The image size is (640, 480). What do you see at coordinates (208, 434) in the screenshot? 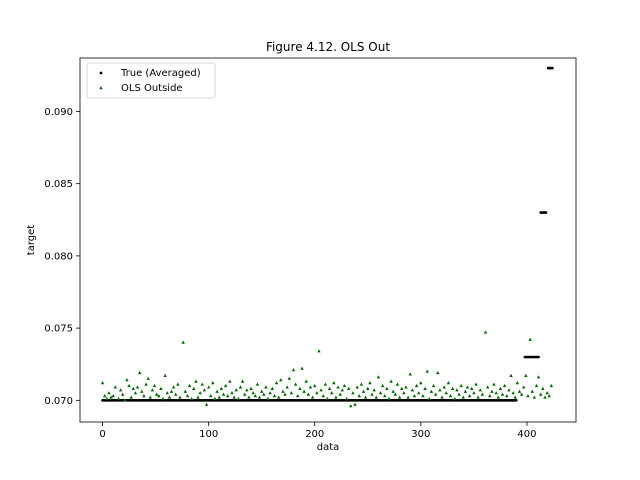
I see `x-tick-label: 100` at bounding box center [208, 434].